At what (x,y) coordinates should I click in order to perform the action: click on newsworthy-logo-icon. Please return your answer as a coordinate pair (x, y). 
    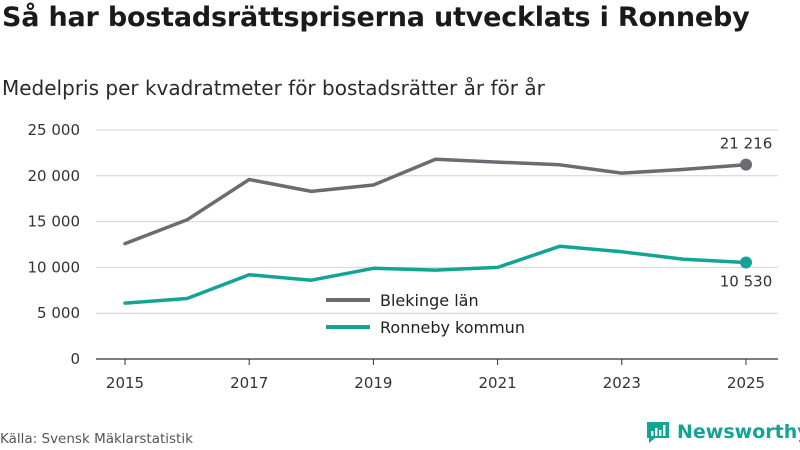
    Looking at the image, I should click on (658, 432).